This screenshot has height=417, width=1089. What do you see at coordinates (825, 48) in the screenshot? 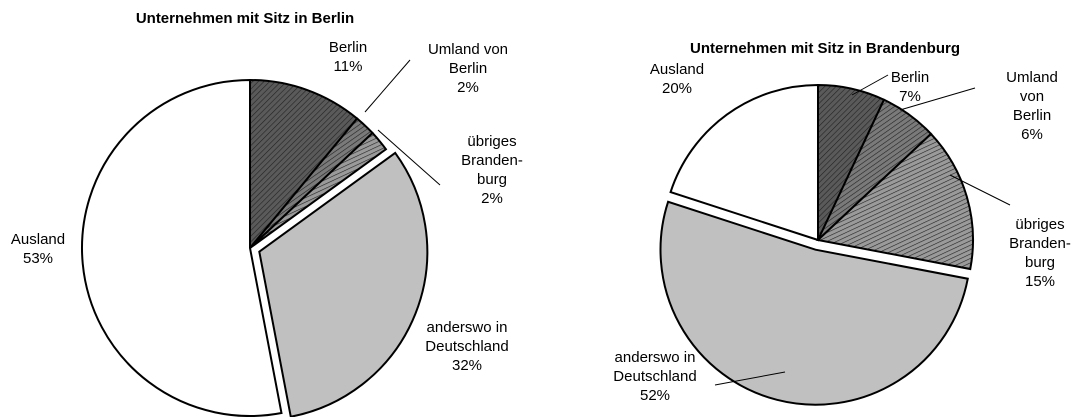
I see `chart-title: Unternehmen mit Sitz in Brandenburg` at bounding box center [825, 48].